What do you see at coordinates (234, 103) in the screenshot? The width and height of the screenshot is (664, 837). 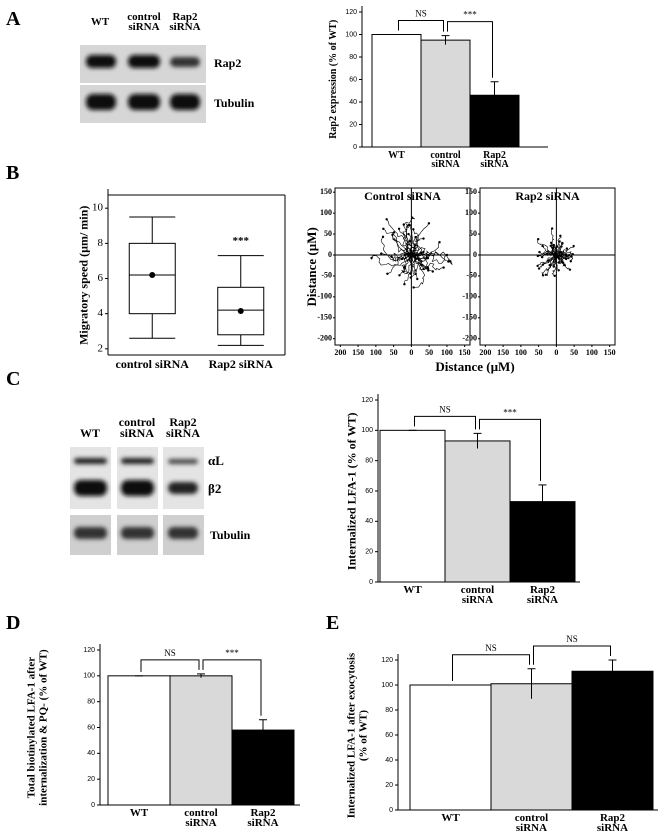 I see `band-label: Tubulin` at bounding box center [234, 103].